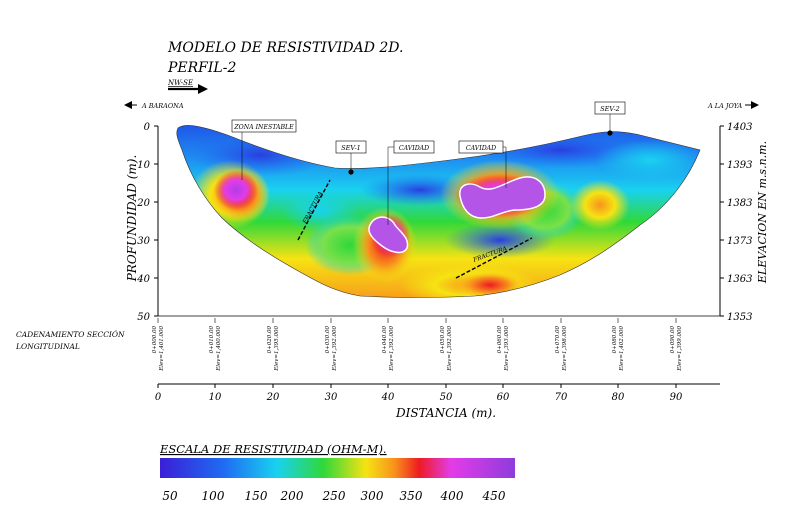 The width and height of the screenshot is (786, 512). Describe the element at coordinates (334, 496) in the screenshot. I see `scale-tick-250: 250` at that location.